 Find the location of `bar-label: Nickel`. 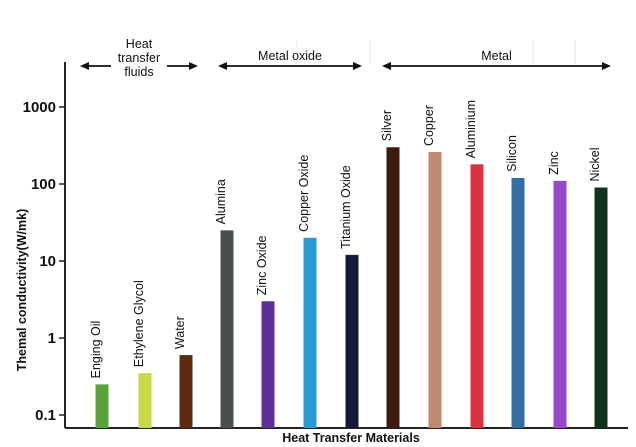

bar-label: Nickel is located at coordinates (595, 164).